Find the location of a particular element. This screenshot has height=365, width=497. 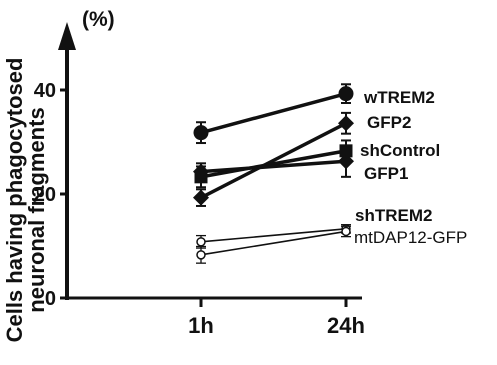

y-tick-label: 40 is located at coordinates (45, 91).